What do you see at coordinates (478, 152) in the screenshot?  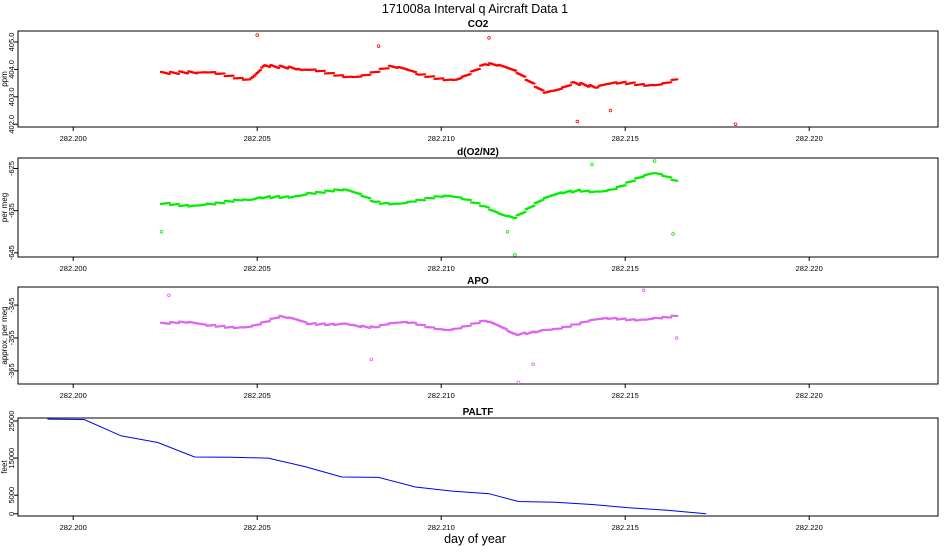 I see `panel-title: d(O2/N2)` at bounding box center [478, 152].